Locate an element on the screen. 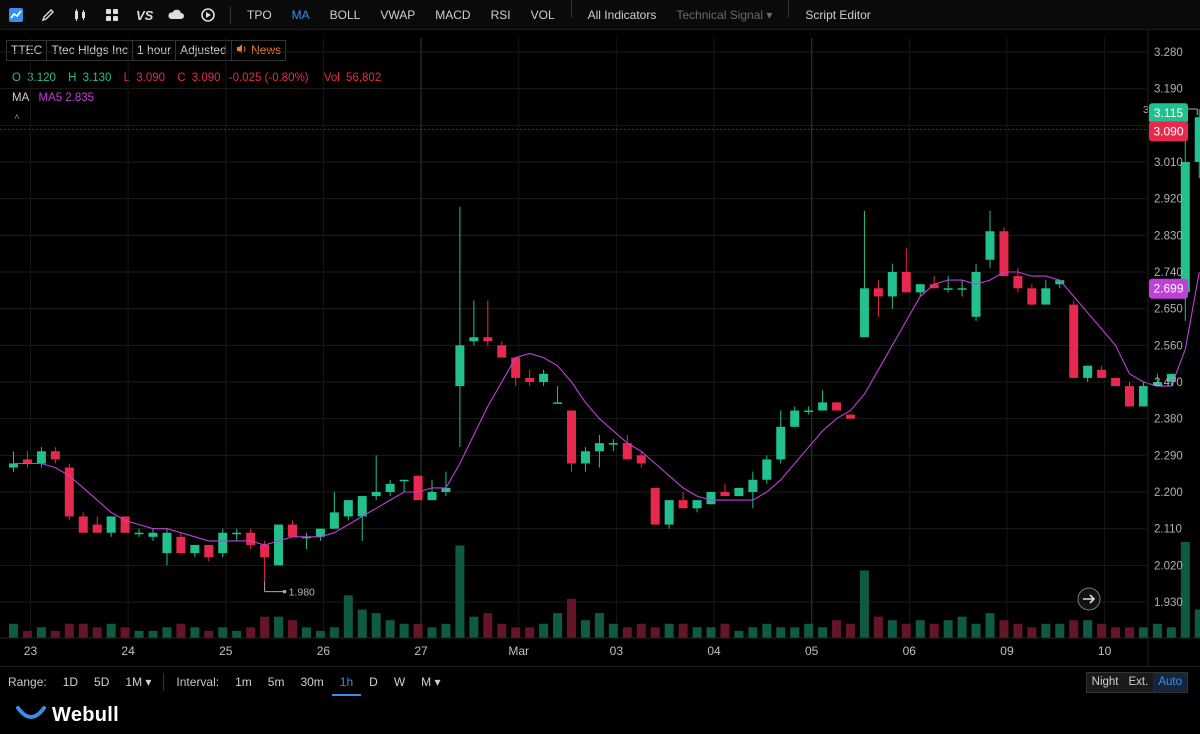 Image resolution: width=1200 pixels, height=734 pixels. interval-option-w: W is located at coordinates (399, 681).